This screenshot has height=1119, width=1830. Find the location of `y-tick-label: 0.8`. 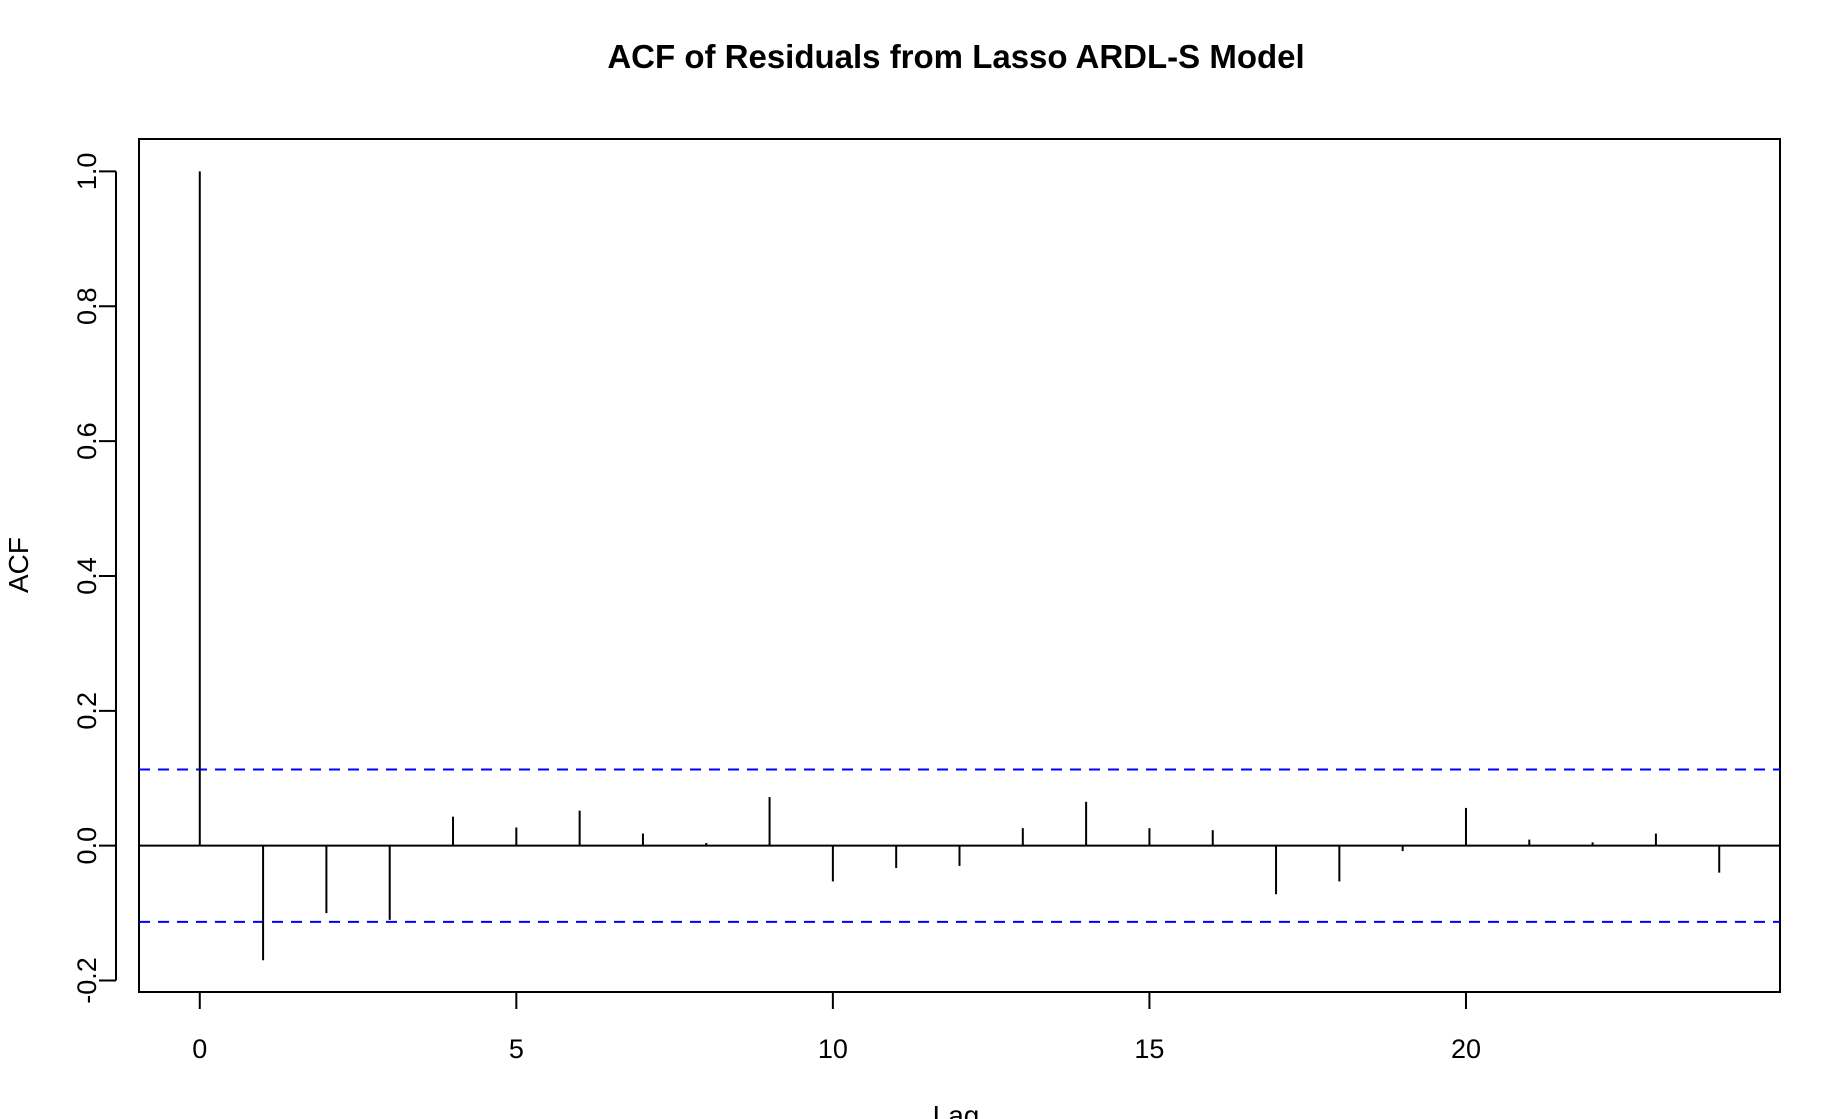

y-tick-label: 0.8 is located at coordinates (87, 306).